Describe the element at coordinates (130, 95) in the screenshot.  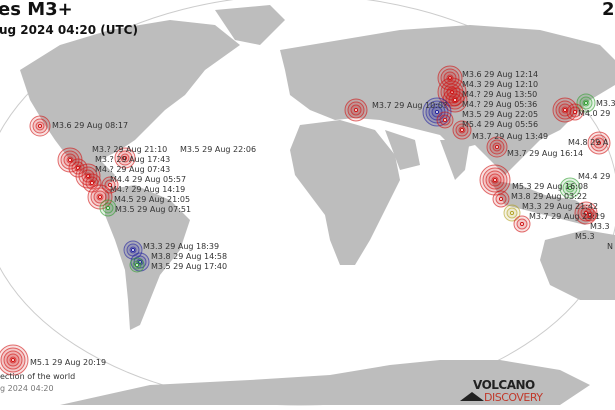
I see `north-america` at that location.